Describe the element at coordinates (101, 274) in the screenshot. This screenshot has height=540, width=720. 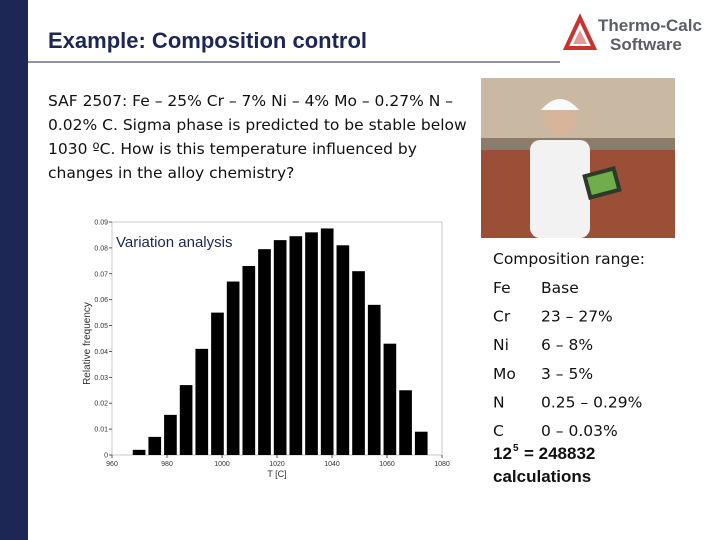
I see `y-tick-label: 0.07` at that location.